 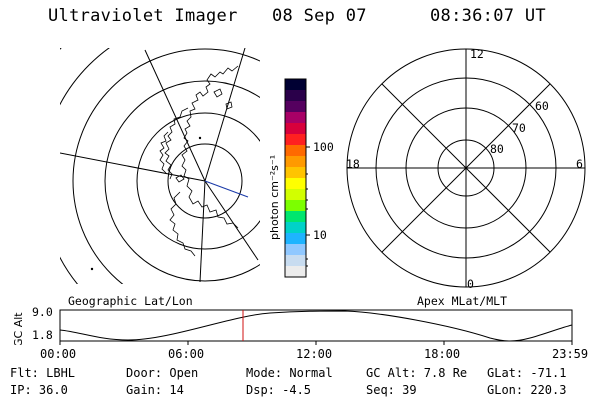 I want to click on filter-value: Flt: LBHL, so click(x=43, y=373).